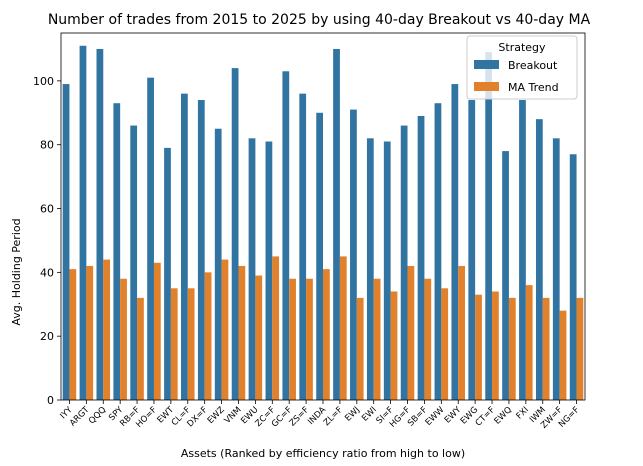 Image resolution: width=643 pixels, height=466 pixels. What do you see at coordinates (174, 344) in the screenshot?
I see `bar-ma-trend-ewt` at bounding box center [174, 344].